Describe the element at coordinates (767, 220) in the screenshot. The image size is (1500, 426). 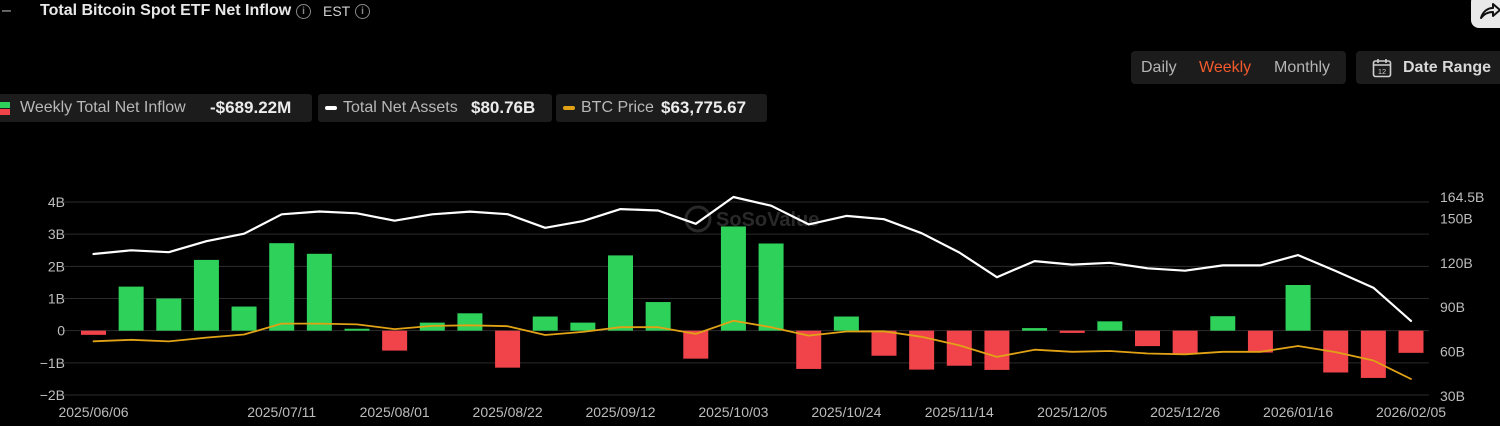
I see `watermark-text: SoSoValue` at that location.